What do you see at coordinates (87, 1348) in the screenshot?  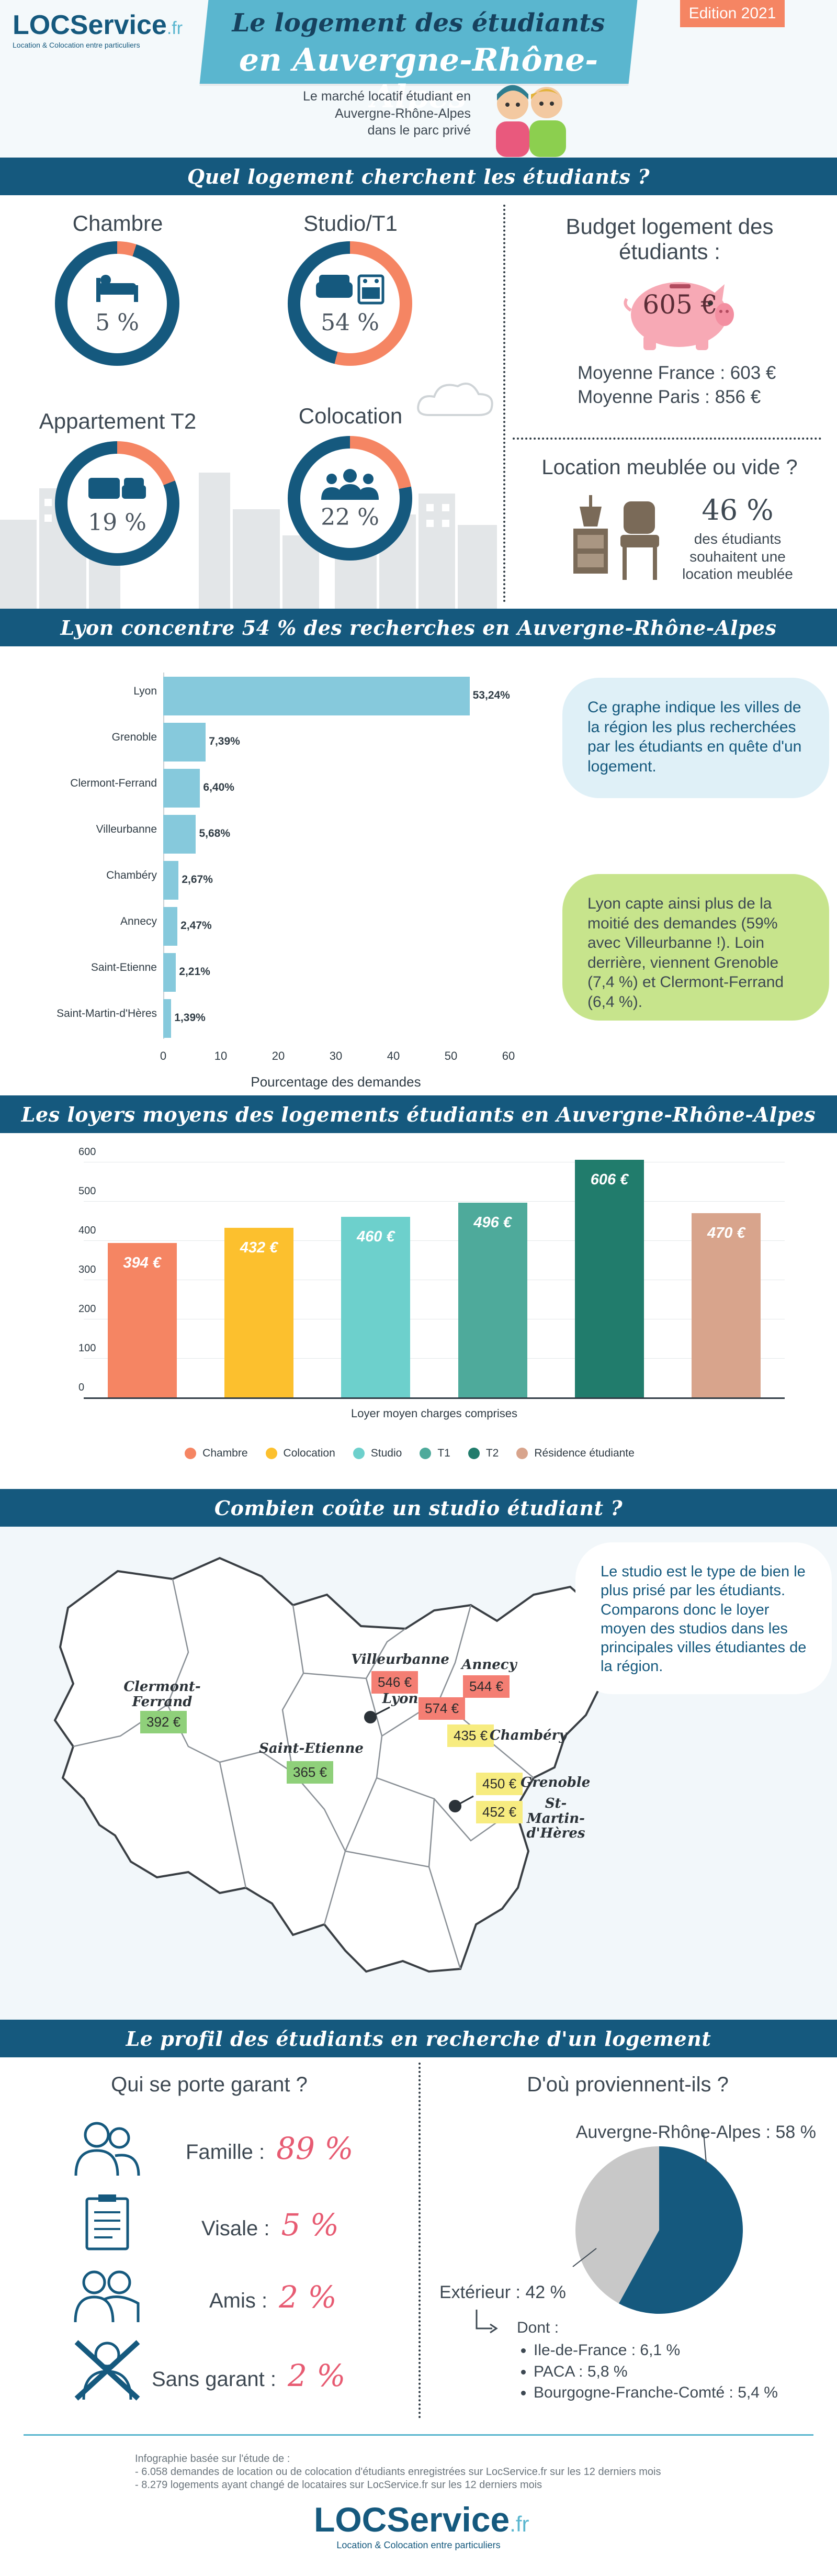 I see `y-tick-label: 100` at bounding box center [87, 1348].